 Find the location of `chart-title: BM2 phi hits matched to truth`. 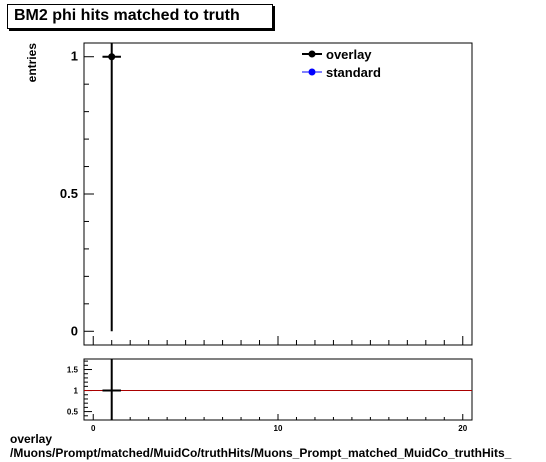

chart-title: BM2 phi hits matched to truth is located at coordinates (127, 15).